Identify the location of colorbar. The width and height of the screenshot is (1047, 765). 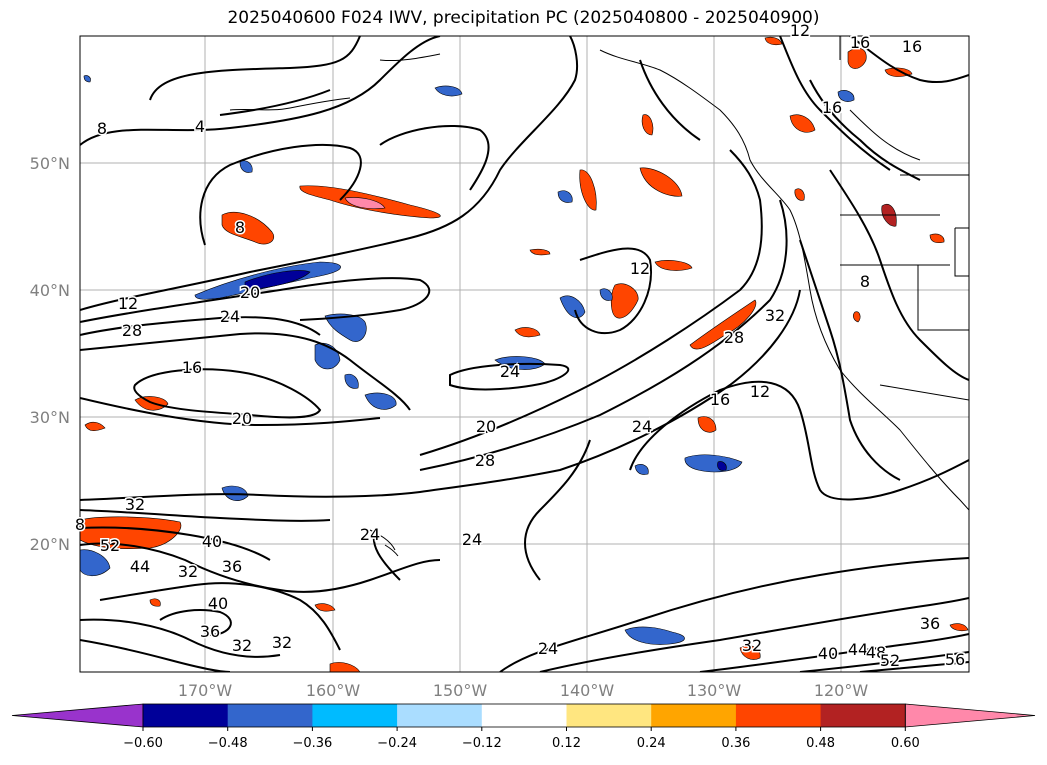
(523, 715).